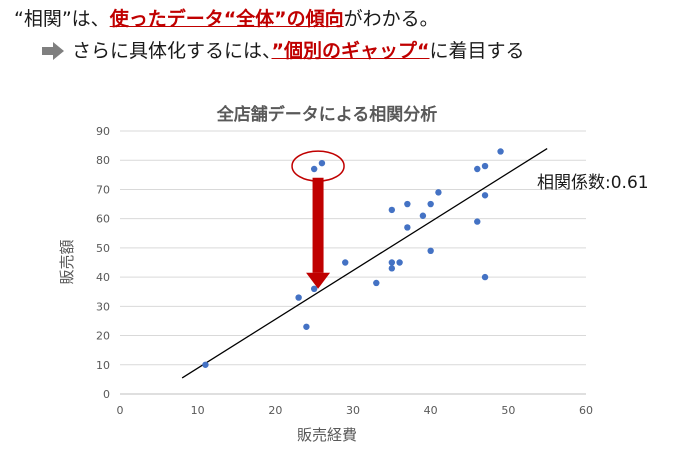  I want to click on headline-line-1: “相関”は、使ったデータ“全体”の傾向がわかる。, so click(226, 17).